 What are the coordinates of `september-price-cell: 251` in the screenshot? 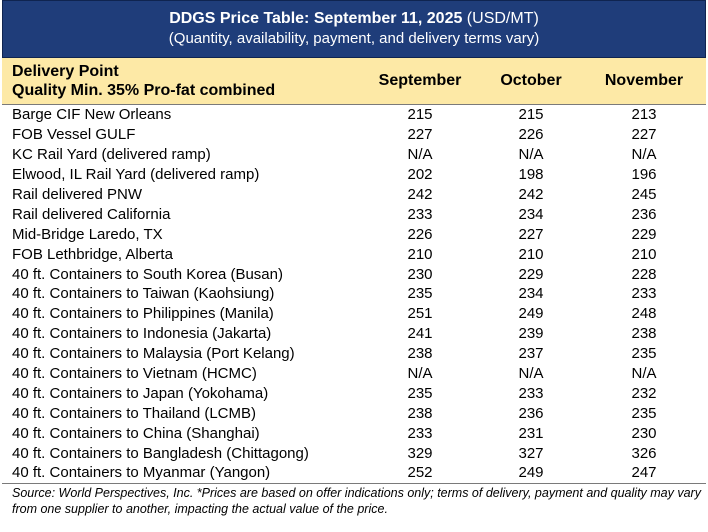 It's located at (420, 314).